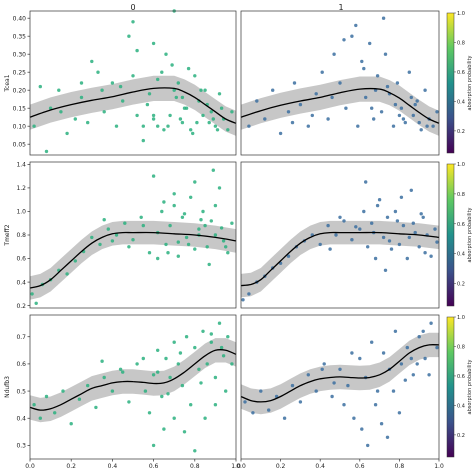 The height and width of the screenshot is (476, 476). What do you see at coordinates (7, 83) in the screenshot?
I see `y-axis-label: Tcea1` at bounding box center [7, 83].